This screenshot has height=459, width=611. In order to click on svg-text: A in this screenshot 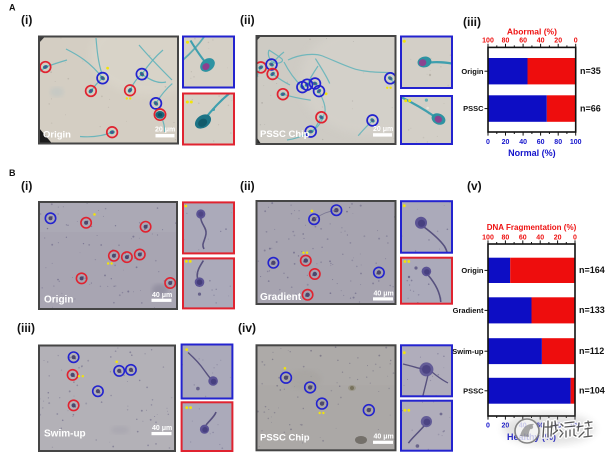, I will do `click(12, 8)`.